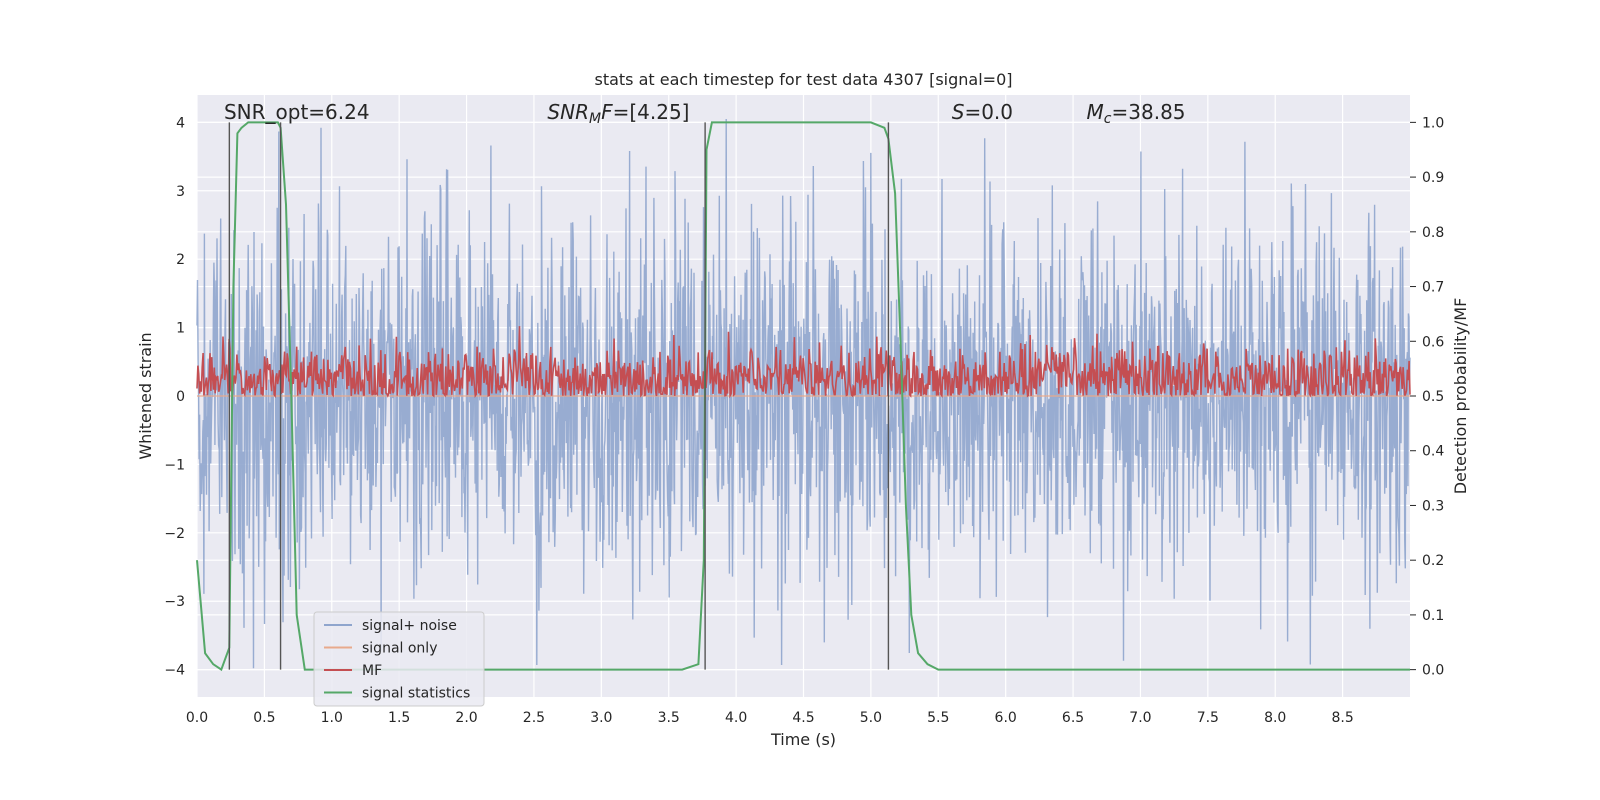  Describe the element at coordinates (1460, 396) in the screenshot. I see `y2-axis-label: Detection probability/MF` at that location.